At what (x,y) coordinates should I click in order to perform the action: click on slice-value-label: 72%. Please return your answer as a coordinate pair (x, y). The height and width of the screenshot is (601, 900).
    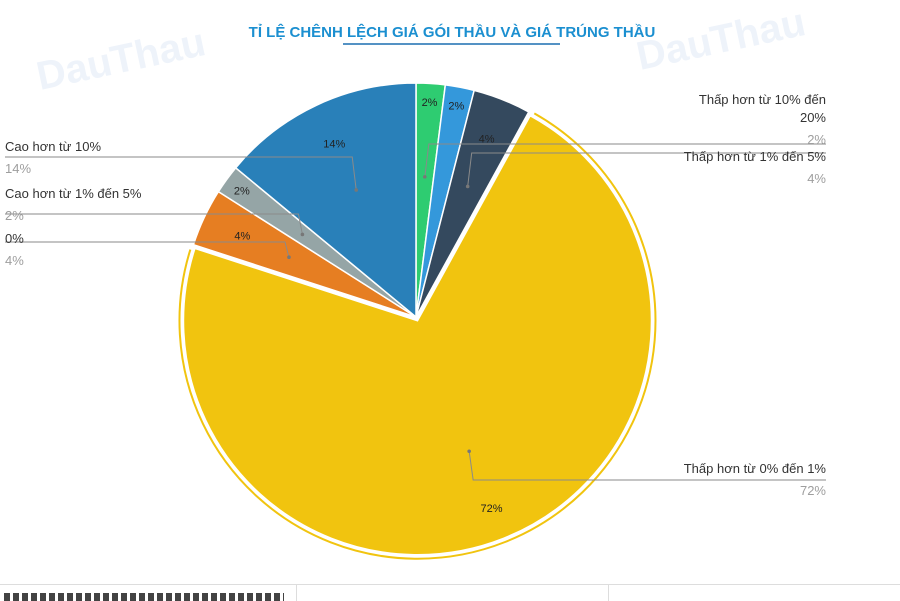
    Looking at the image, I should click on (492, 509).